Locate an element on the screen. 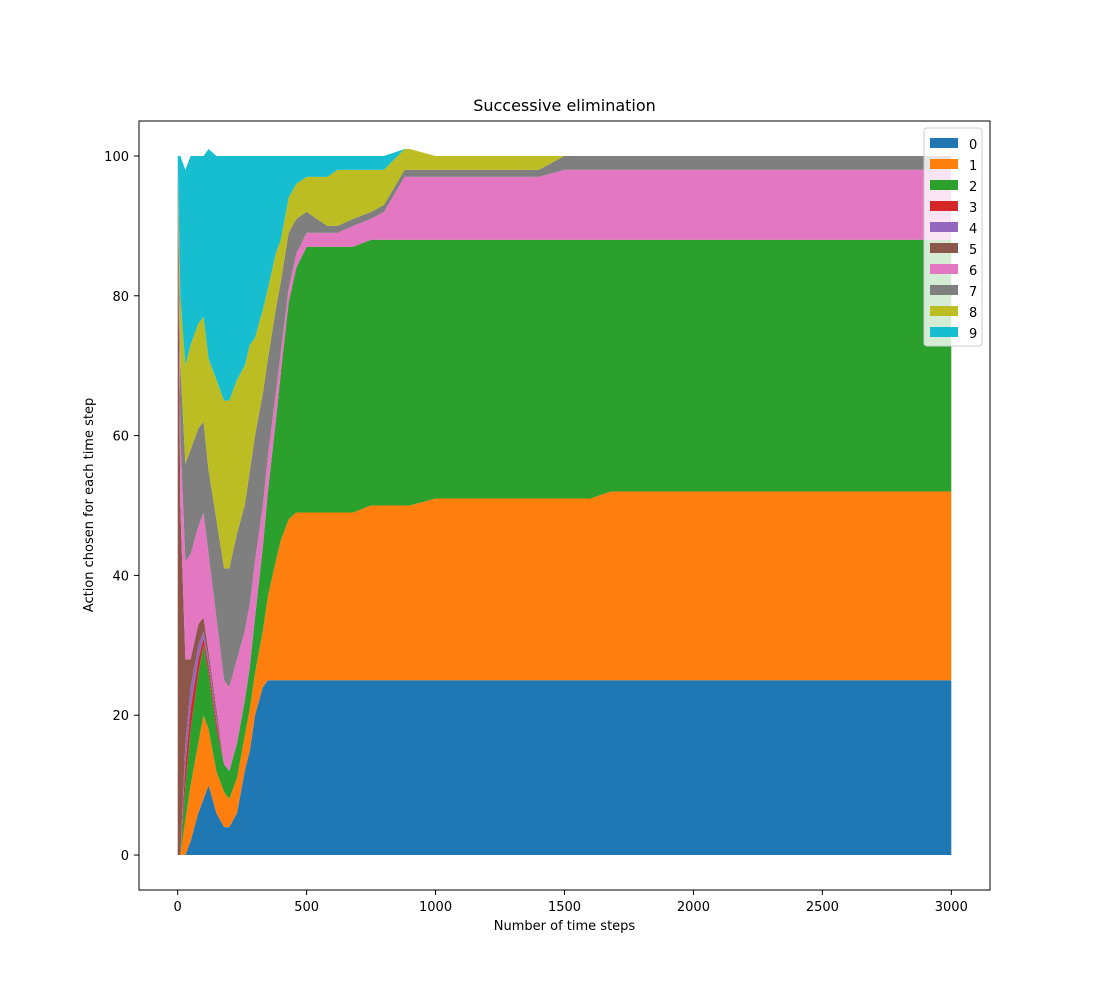  legend-label-6: 6 is located at coordinates (973, 271).